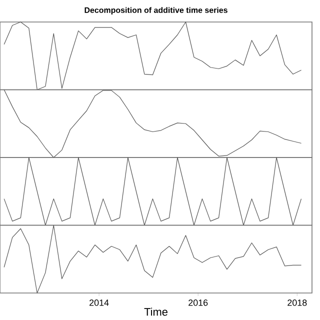  What do you see at coordinates (297, 303) in the screenshot?
I see `x-tick-label: 2018` at bounding box center [297, 303].